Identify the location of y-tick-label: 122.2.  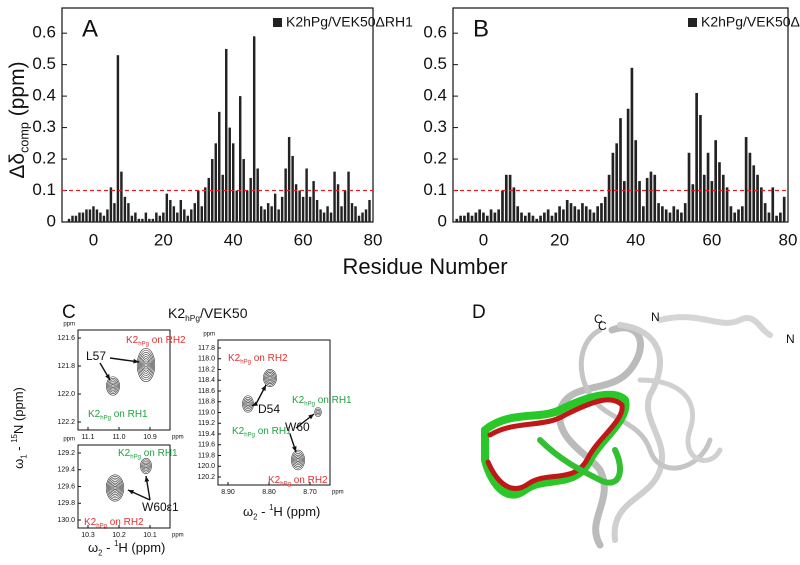
(66, 422).